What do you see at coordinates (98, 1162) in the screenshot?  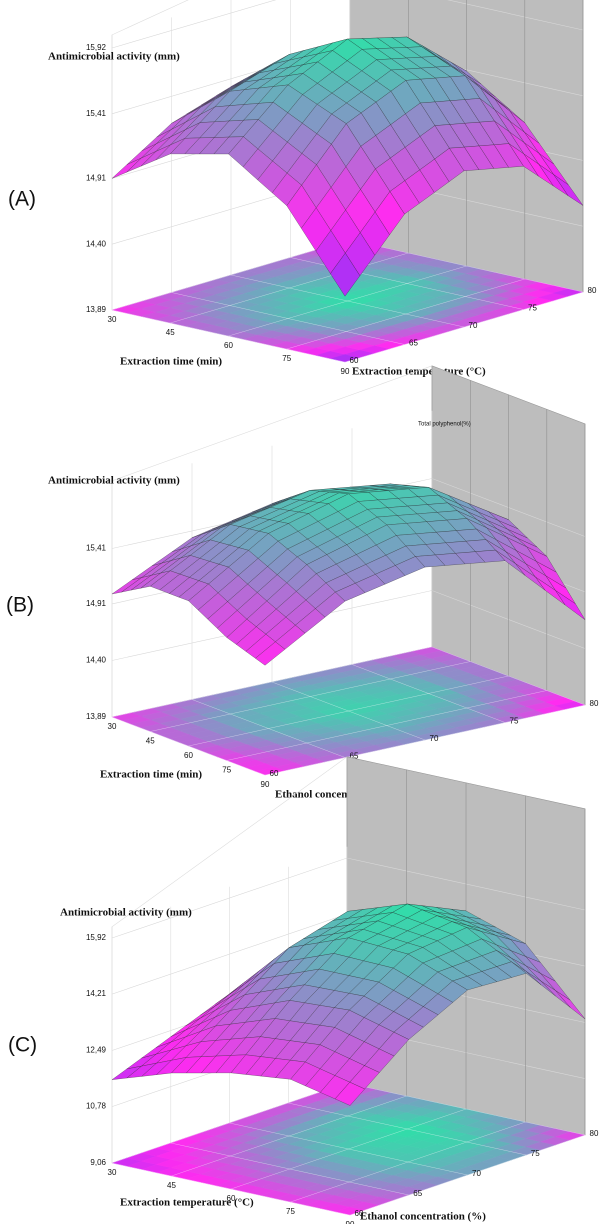 I see `z-tick-label: 9,06` at bounding box center [98, 1162].